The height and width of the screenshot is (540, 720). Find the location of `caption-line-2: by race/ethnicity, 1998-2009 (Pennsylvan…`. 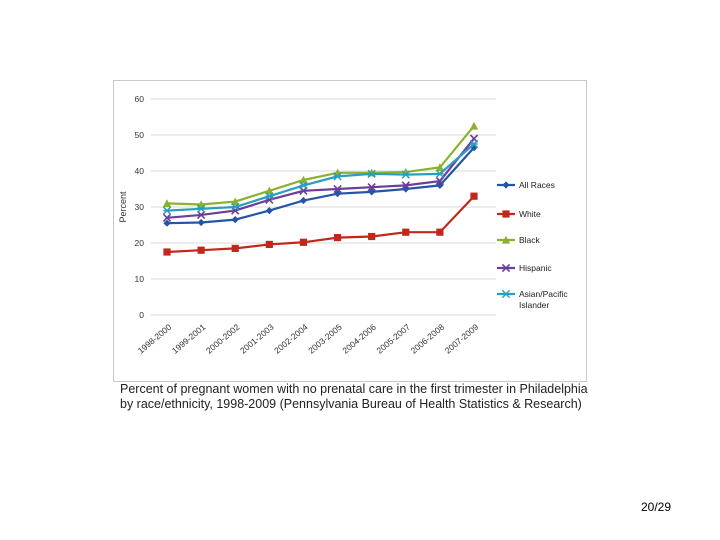

caption-line-2: by race/ethnicity, 1998-2009 (Pennsylvan… is located at coordinates (351, 404).